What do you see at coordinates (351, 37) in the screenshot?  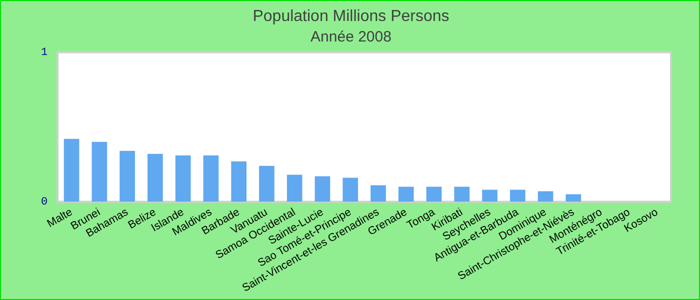 I see `chart-subtitle: Année 2008` at bounding box center [351, 37].